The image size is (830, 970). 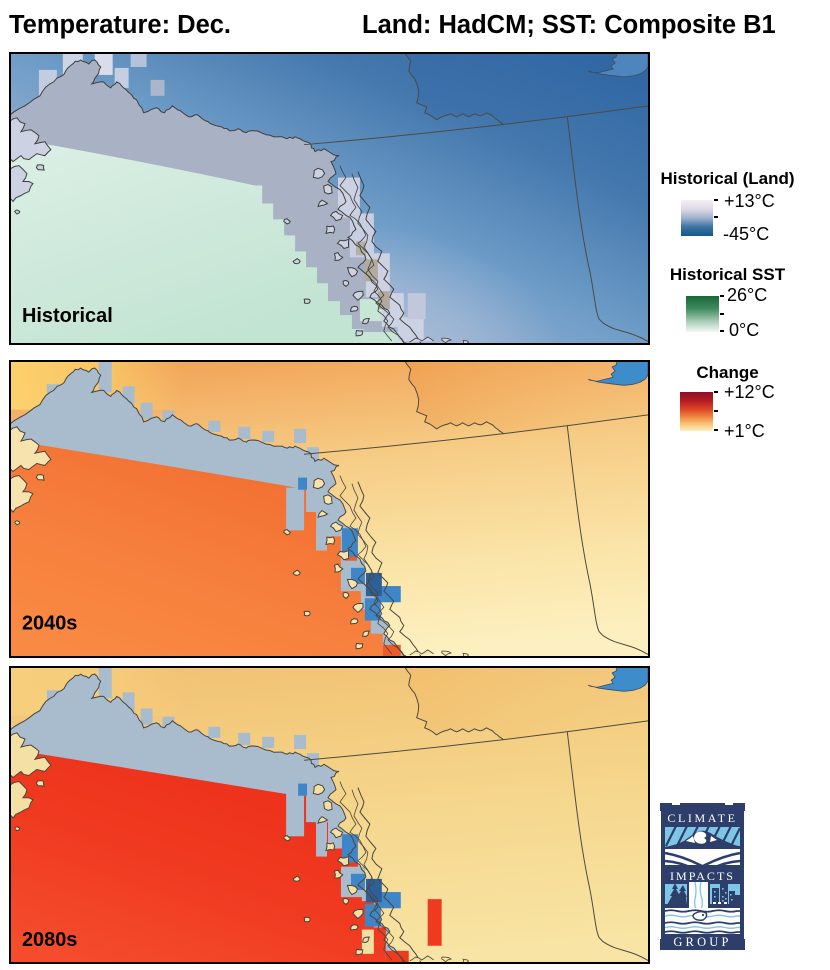 What do you see at coordinates (49, 940) in the screenshot?
I see `svg-text: 2080s` at bounding box center [49, 940].